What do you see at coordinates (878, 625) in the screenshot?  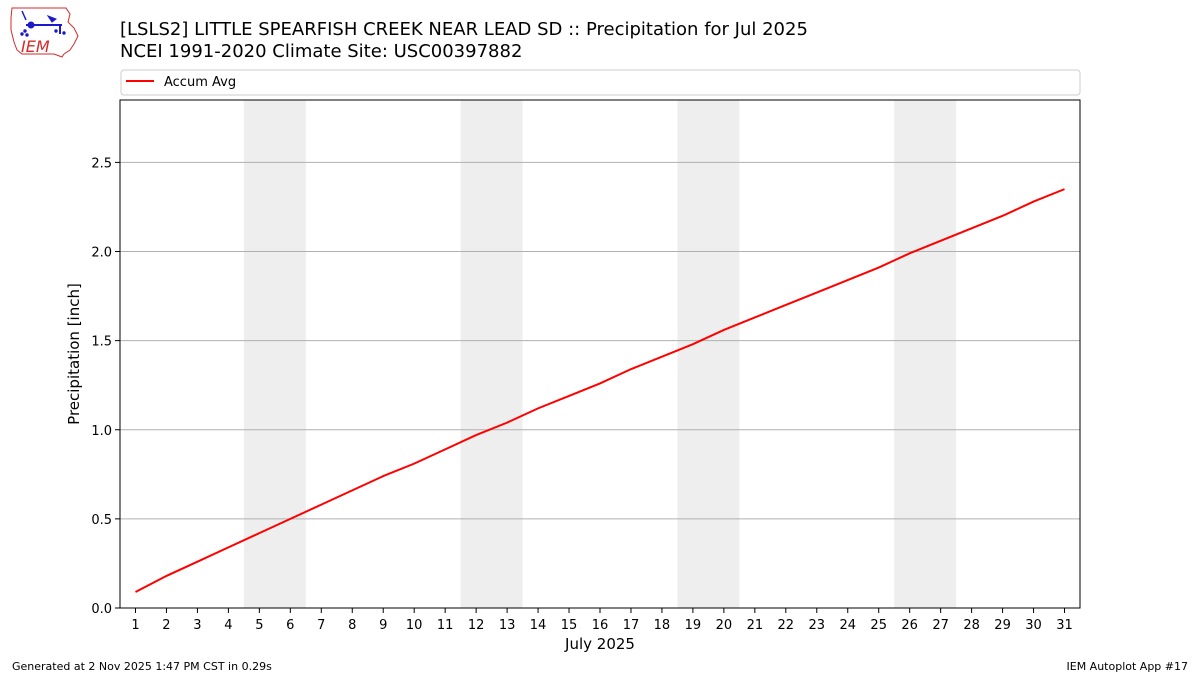 I see `x-tick-label: 25` at bounding box center [878, 625].